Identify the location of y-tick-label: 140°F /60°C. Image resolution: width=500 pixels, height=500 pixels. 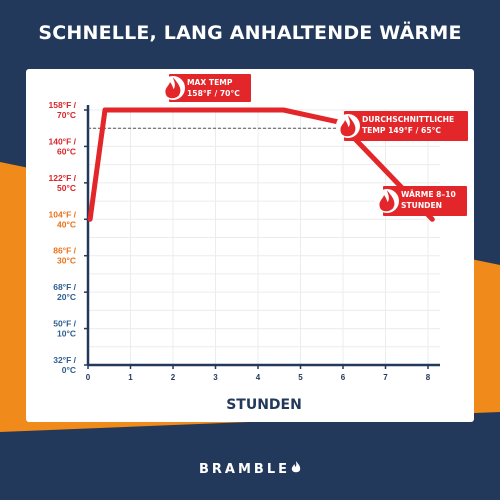
(63, 146).